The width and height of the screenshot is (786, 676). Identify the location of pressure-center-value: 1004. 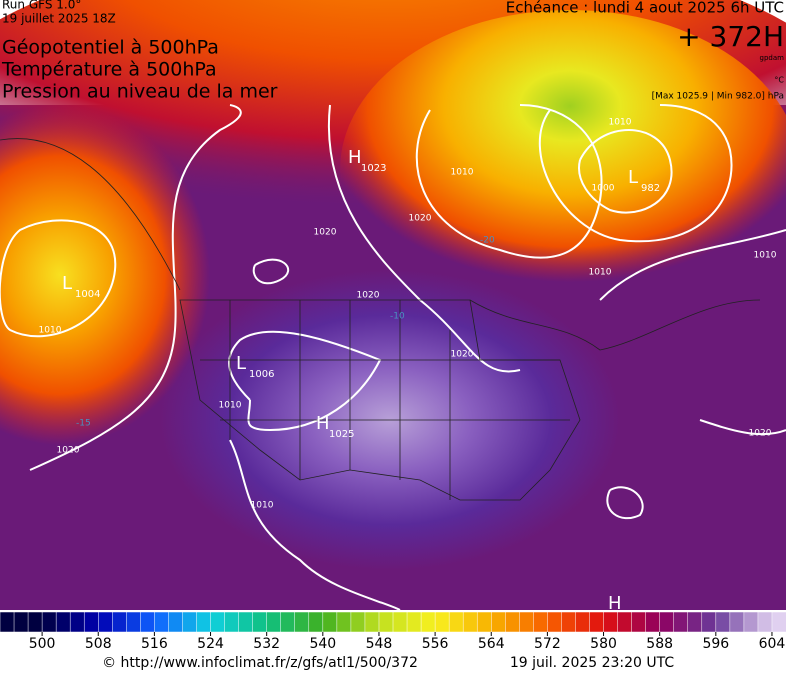
(87, 294).